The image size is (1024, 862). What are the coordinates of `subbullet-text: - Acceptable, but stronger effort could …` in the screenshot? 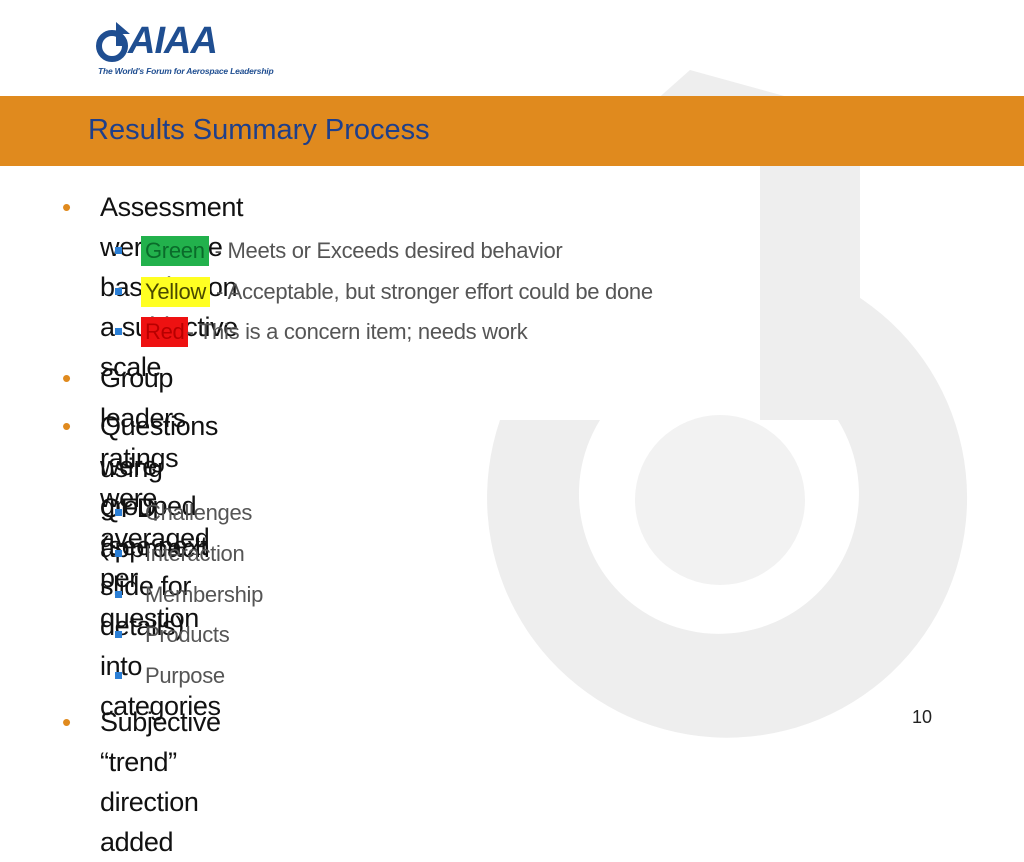 It's located at (434, 291).